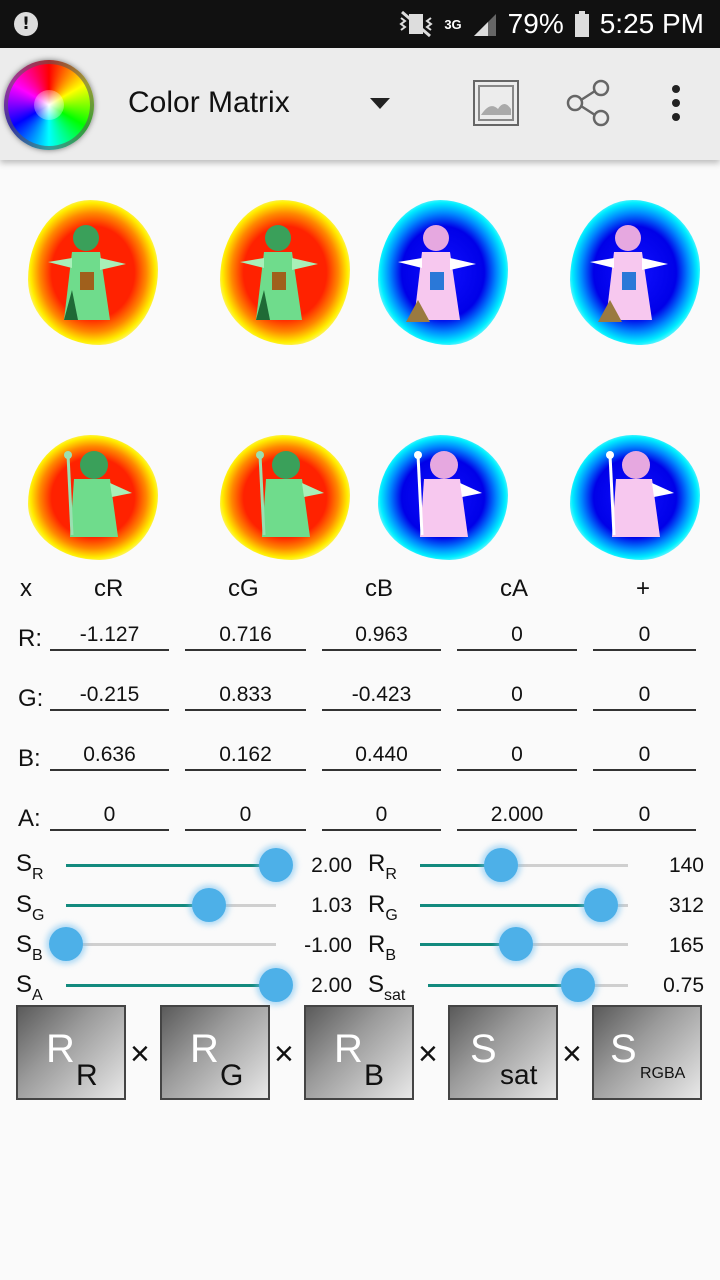 The width and height of the screenshot is (720, 1280). What do you see at coordinates (215, 1052) in the screenshot?
I see `pipeline-tile: R G` at bounding box center [215, 1052].